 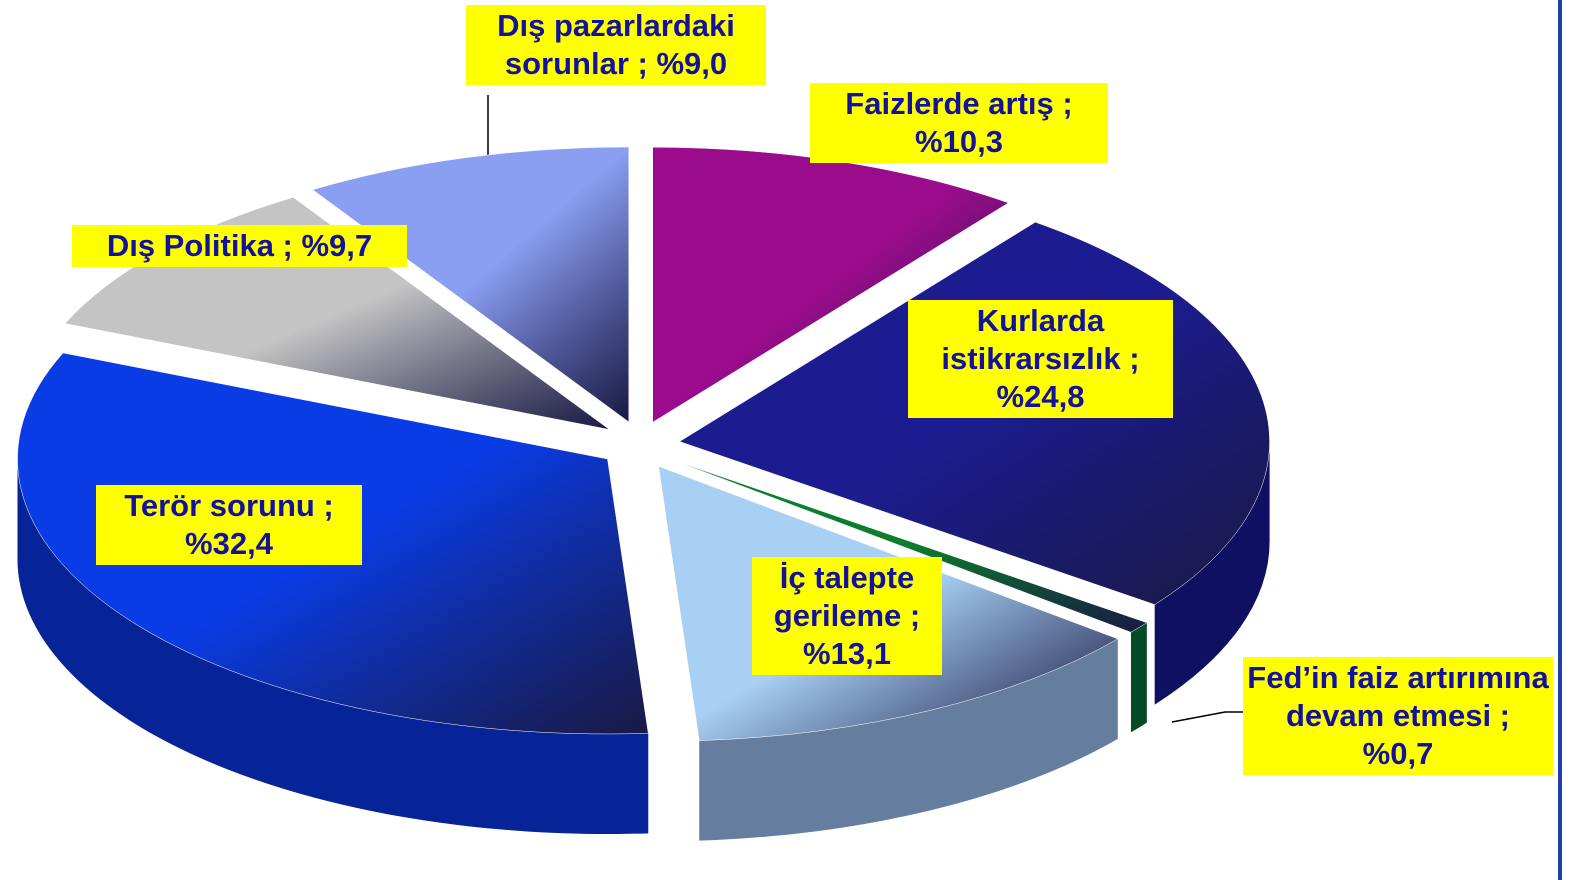 What do you see at coordinates (959, 123) in the screenshot?
I see `data-label: Faizlerde artış ; %10,3` at bounding box center [959, 123].